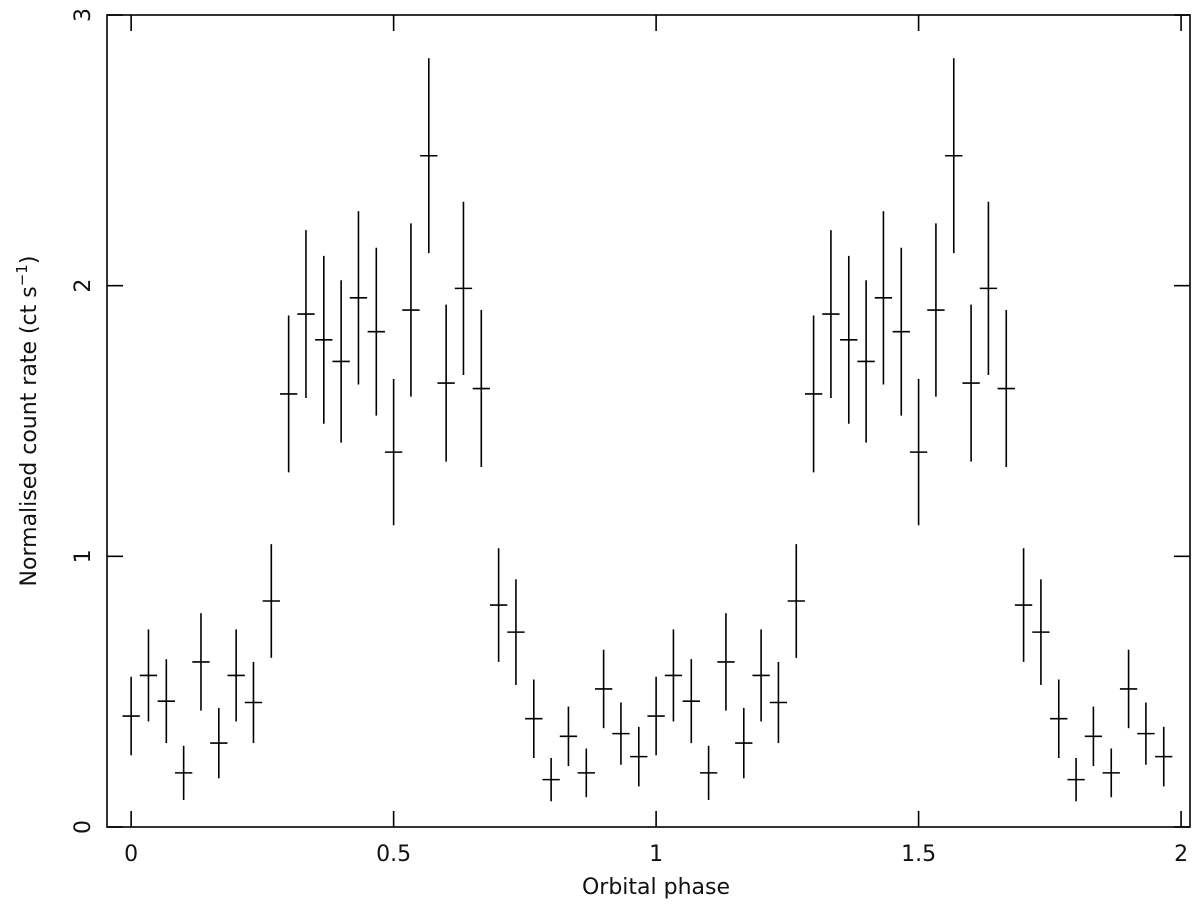 The image size is (1200, 914). I want to click on y-label-suffix: ), so click(29, 260).